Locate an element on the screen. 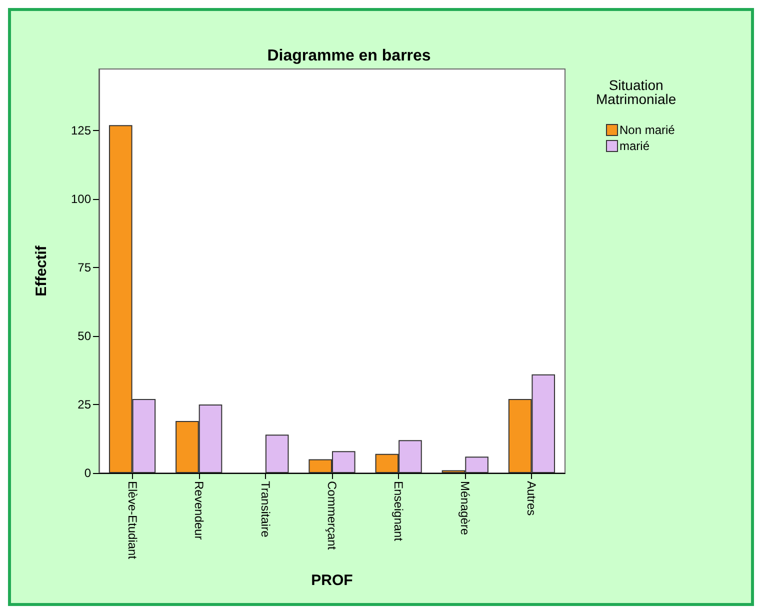 The image size is (762, 614). x-tick-label: Autres is located at coordinates (531, 498).